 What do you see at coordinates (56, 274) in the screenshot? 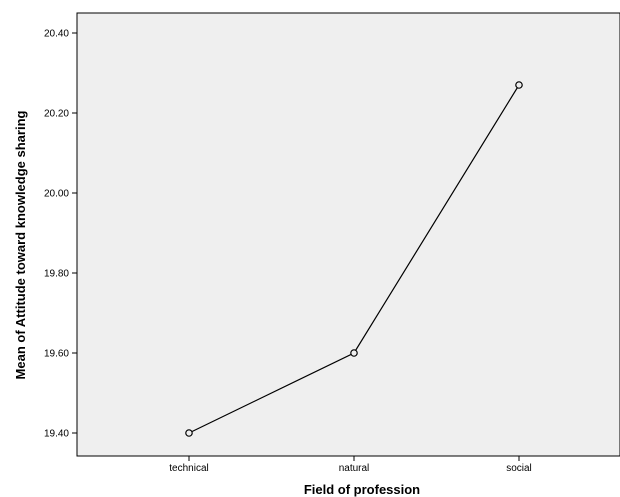
I see `y-tick-label: 19.80` at bounding box center [56, 274].